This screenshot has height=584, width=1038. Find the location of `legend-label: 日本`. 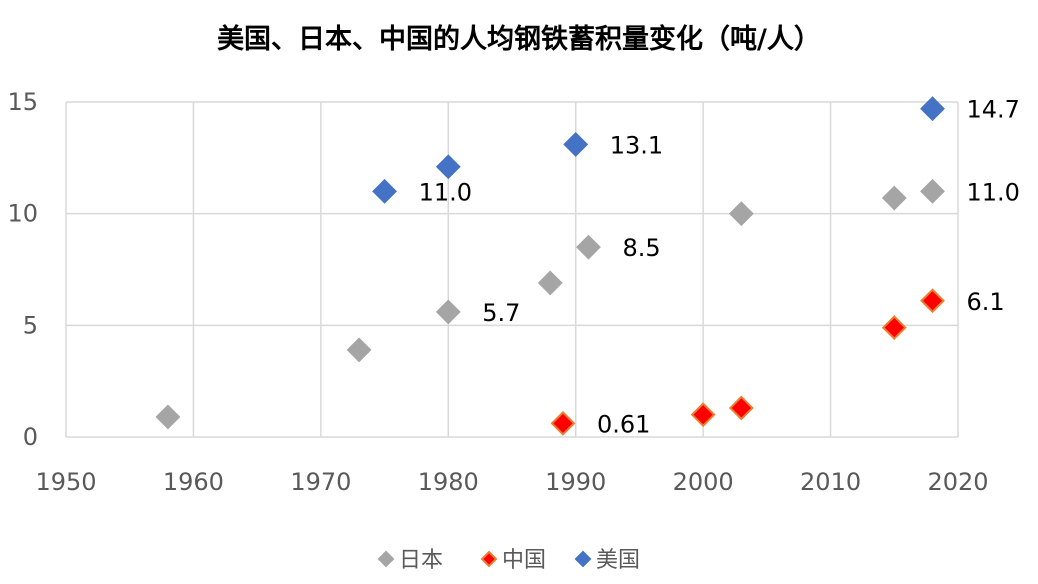

legend-label: 日本 is located at coordinates (421, 560).